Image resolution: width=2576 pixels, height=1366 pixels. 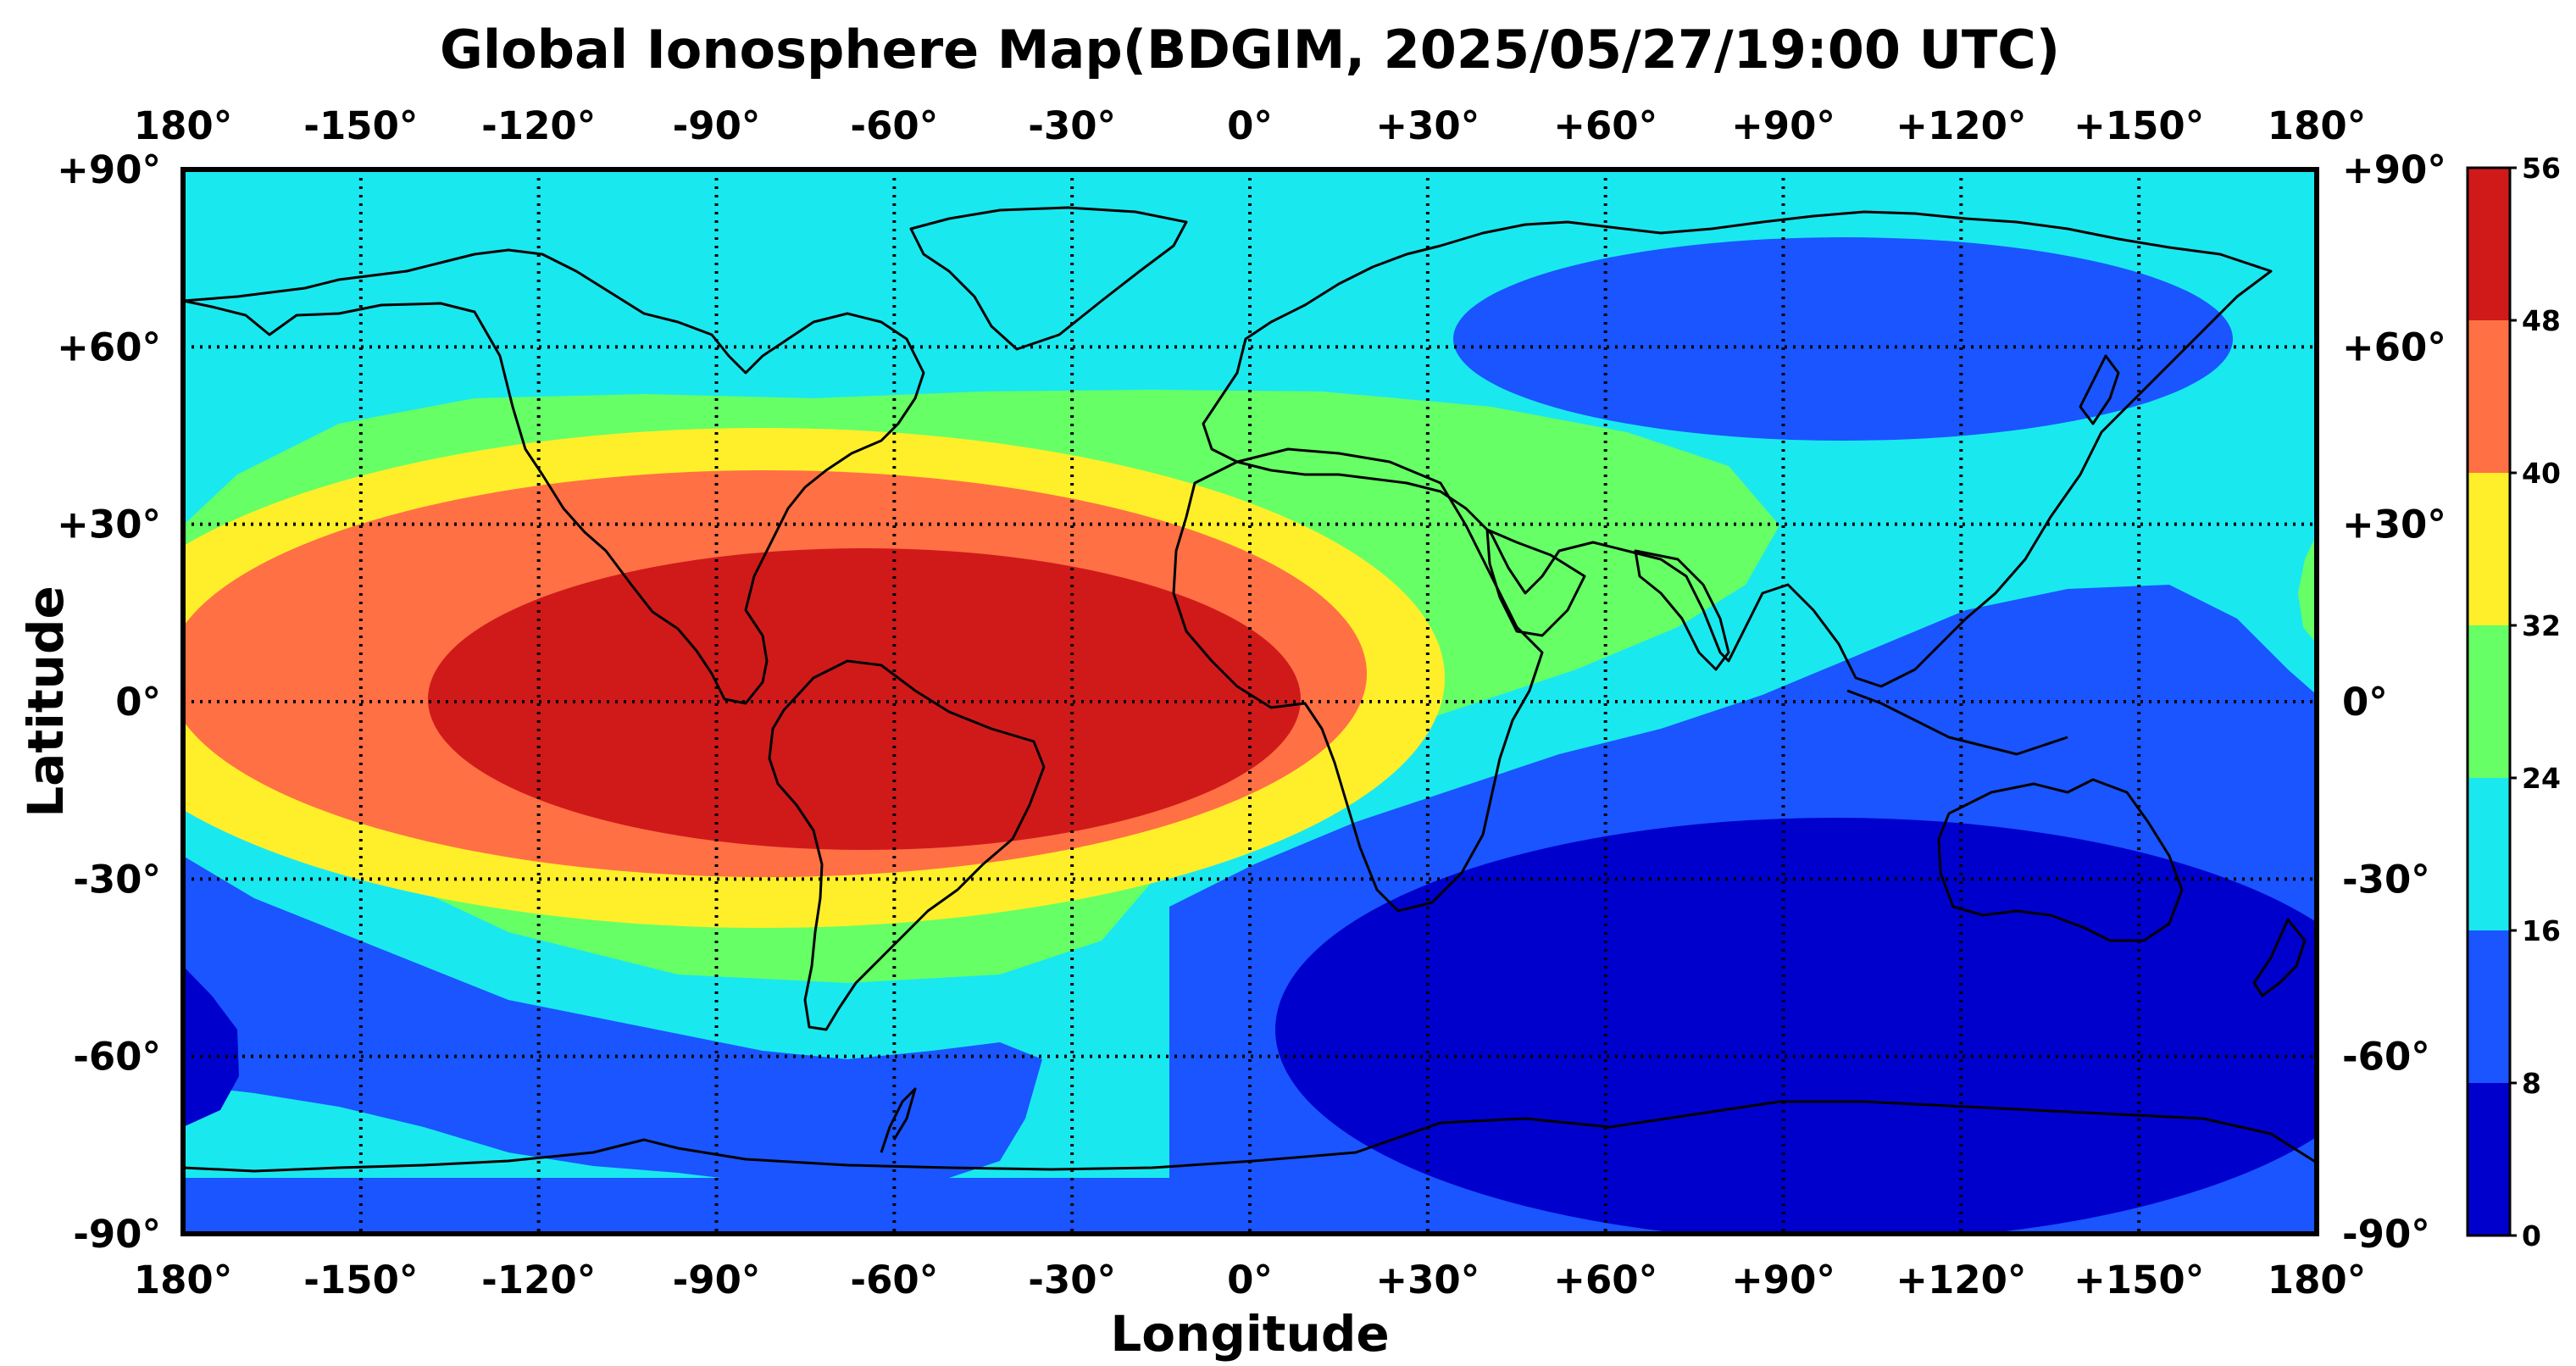 What do you see at coordinates (2139, 125) in the screenshot?
I see `lon-tick-top: +150°` at bounding box center [2139, 125].